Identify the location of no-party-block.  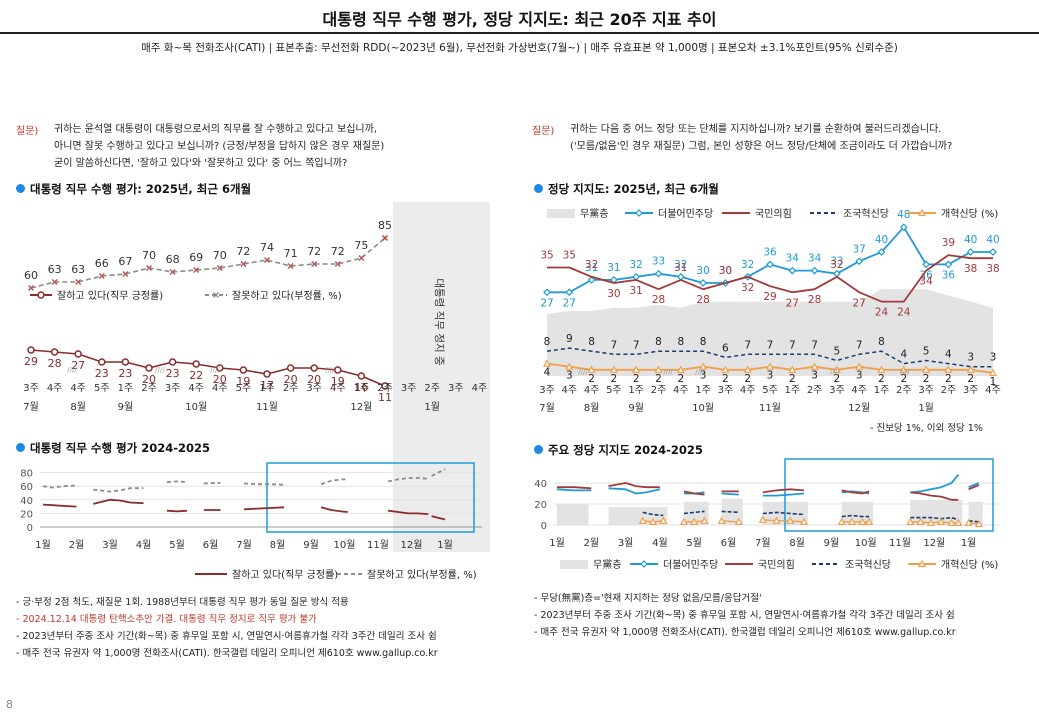
(638, 516).